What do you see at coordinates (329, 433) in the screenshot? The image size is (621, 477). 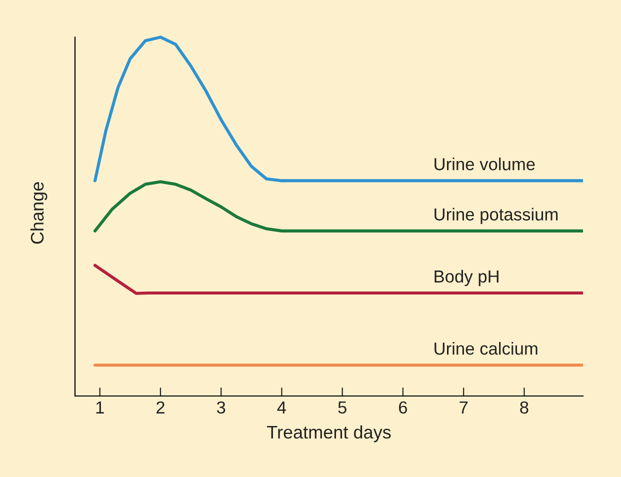 I see `x-axis-title: Treatment days` at bounding box center [329, 433].